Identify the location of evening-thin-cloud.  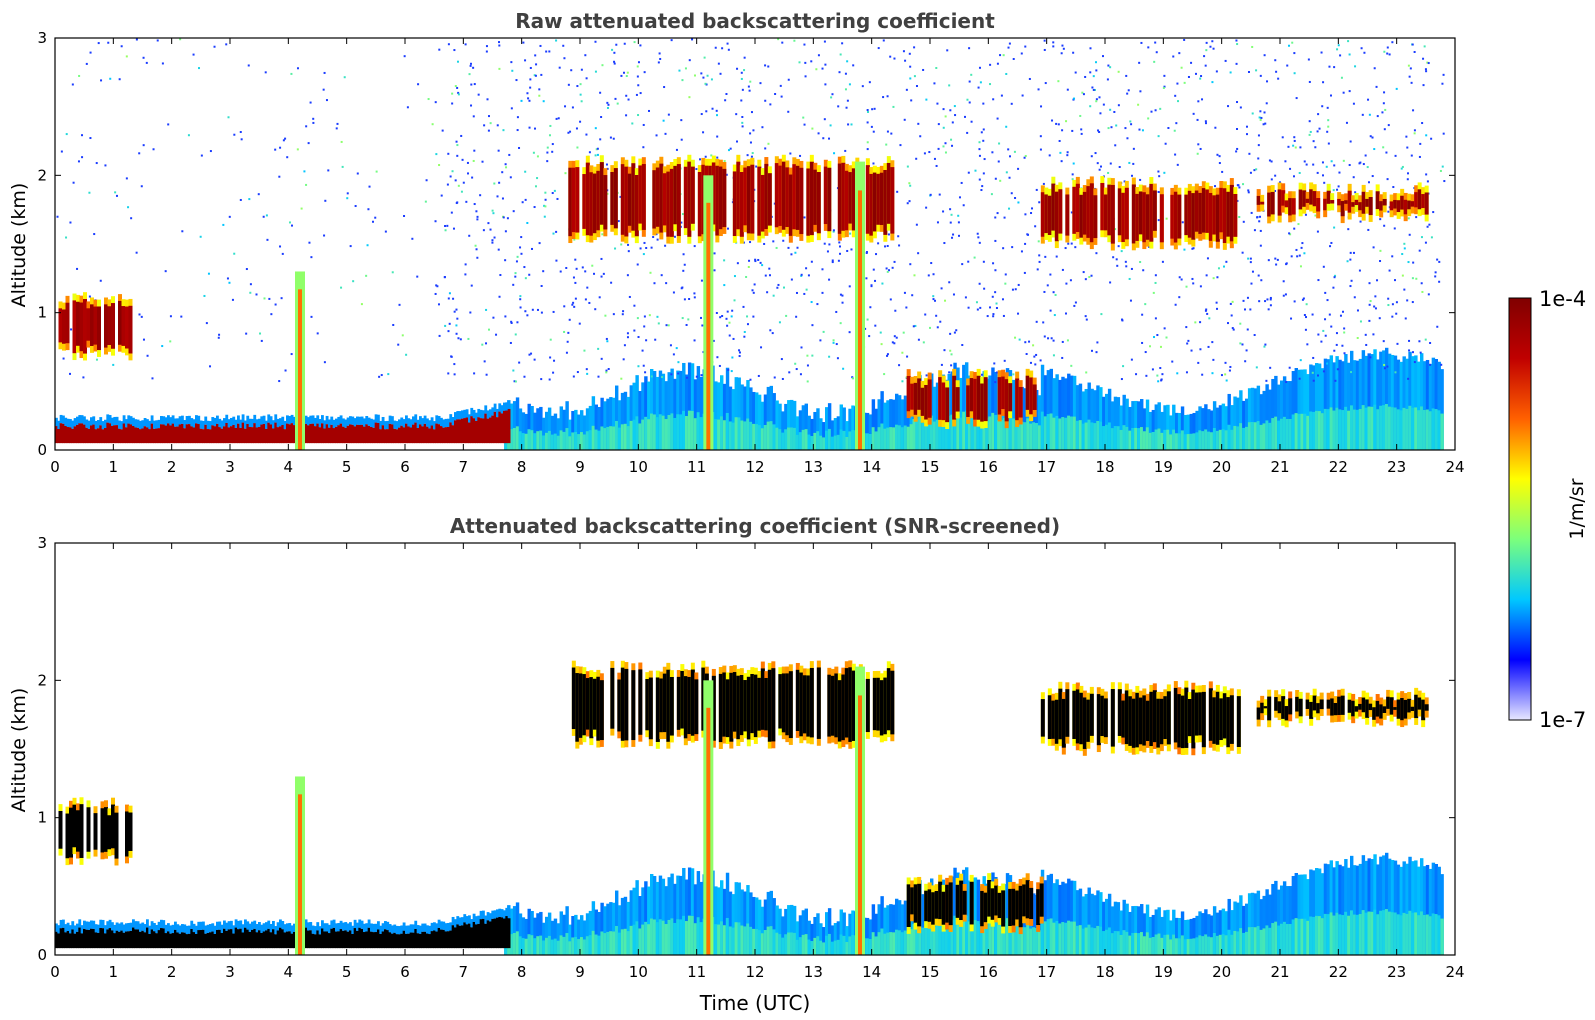
(1426, 203).